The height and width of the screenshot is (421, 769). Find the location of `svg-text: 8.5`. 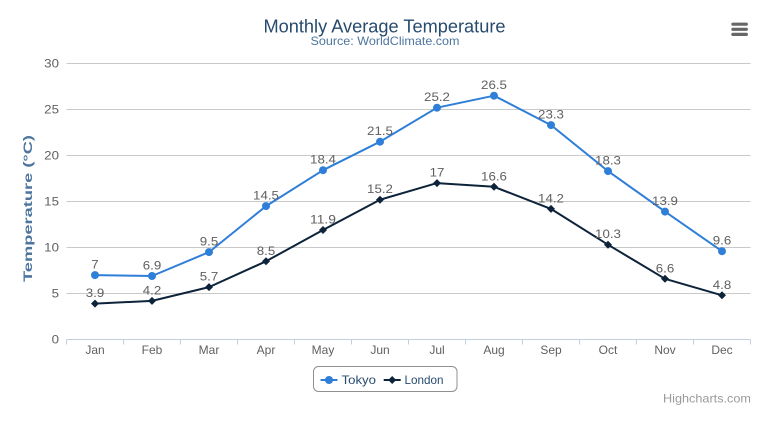

svg-text: 8.5 is located at coordinates (266, 251).